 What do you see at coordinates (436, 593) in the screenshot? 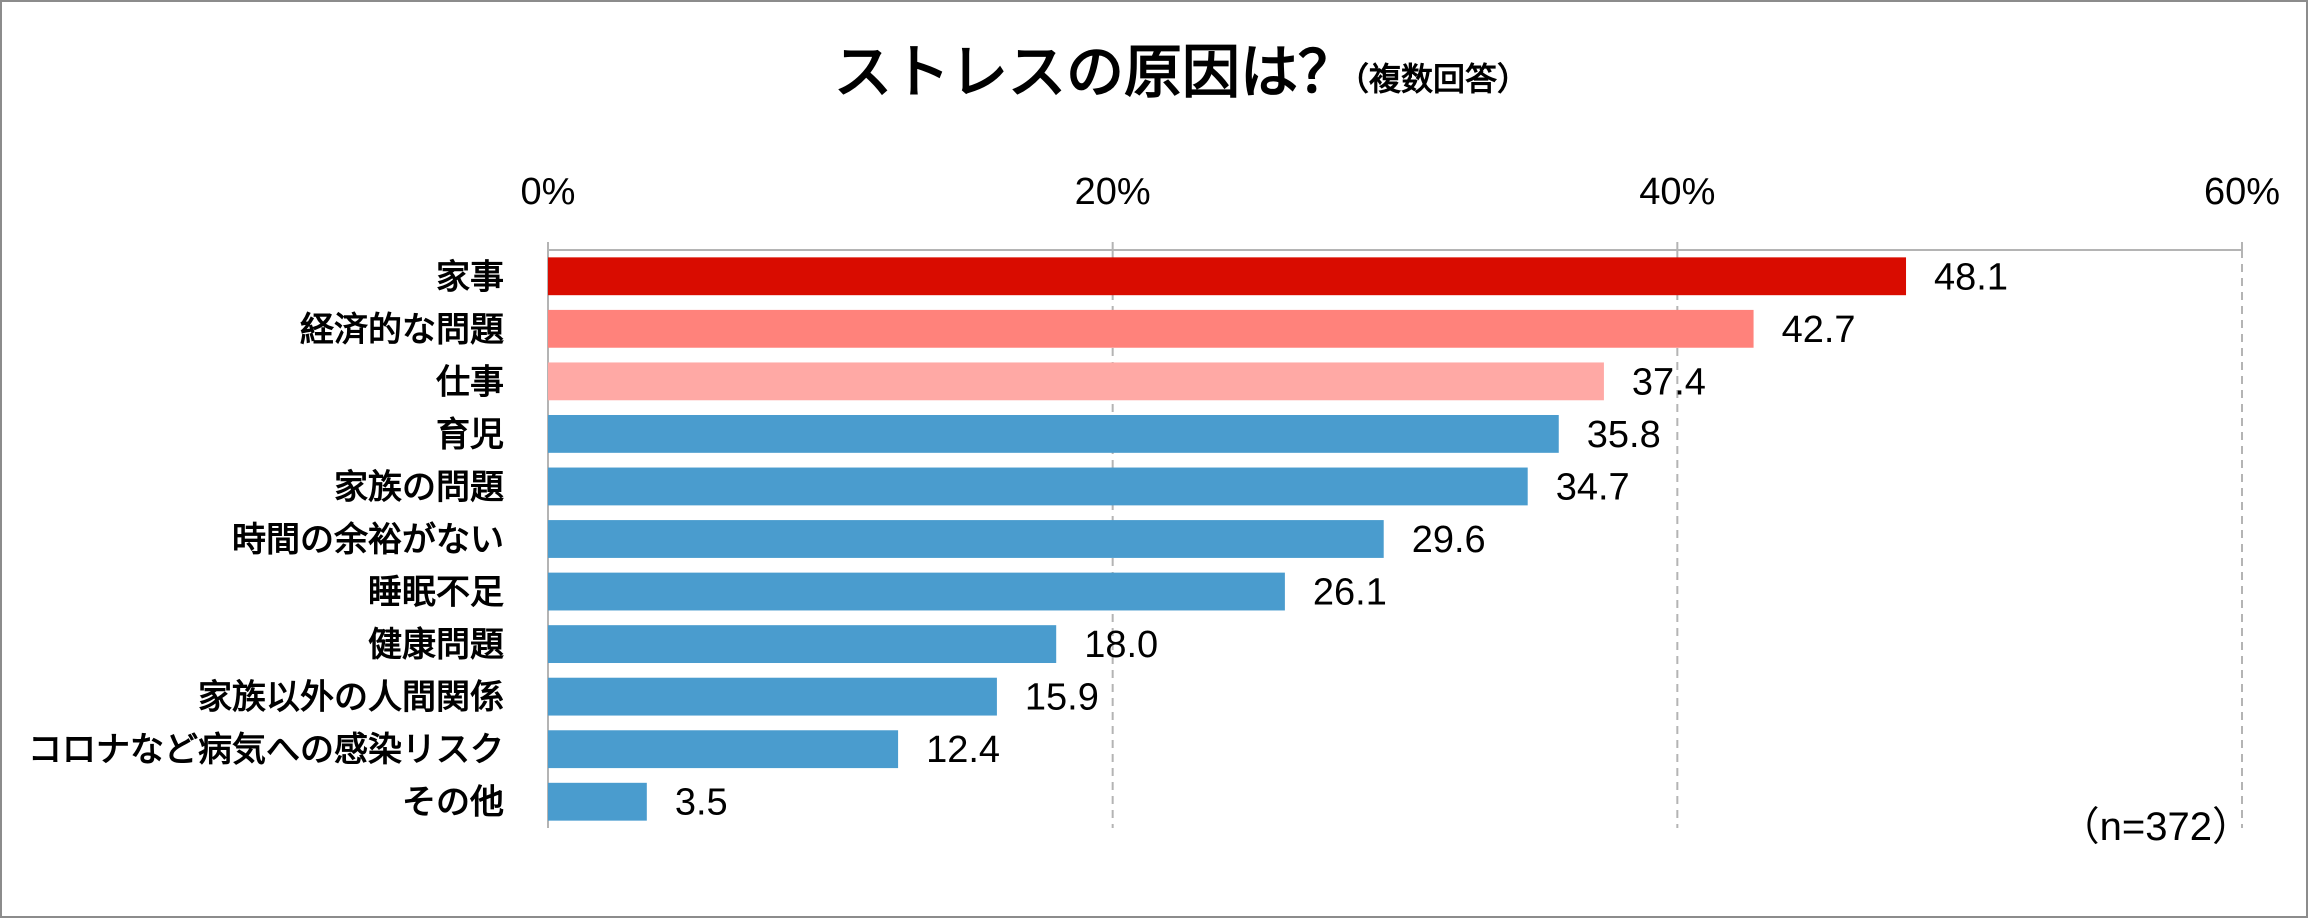
I see `category-label: 睡眠不足` at bounding box center [436, 593].